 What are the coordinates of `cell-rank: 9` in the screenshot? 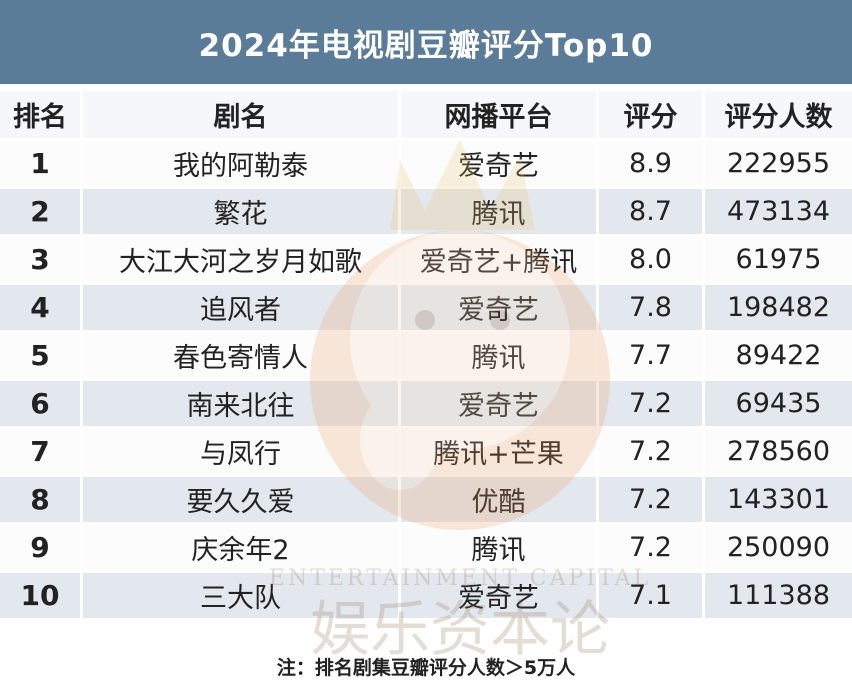 It's located at (40, 547).